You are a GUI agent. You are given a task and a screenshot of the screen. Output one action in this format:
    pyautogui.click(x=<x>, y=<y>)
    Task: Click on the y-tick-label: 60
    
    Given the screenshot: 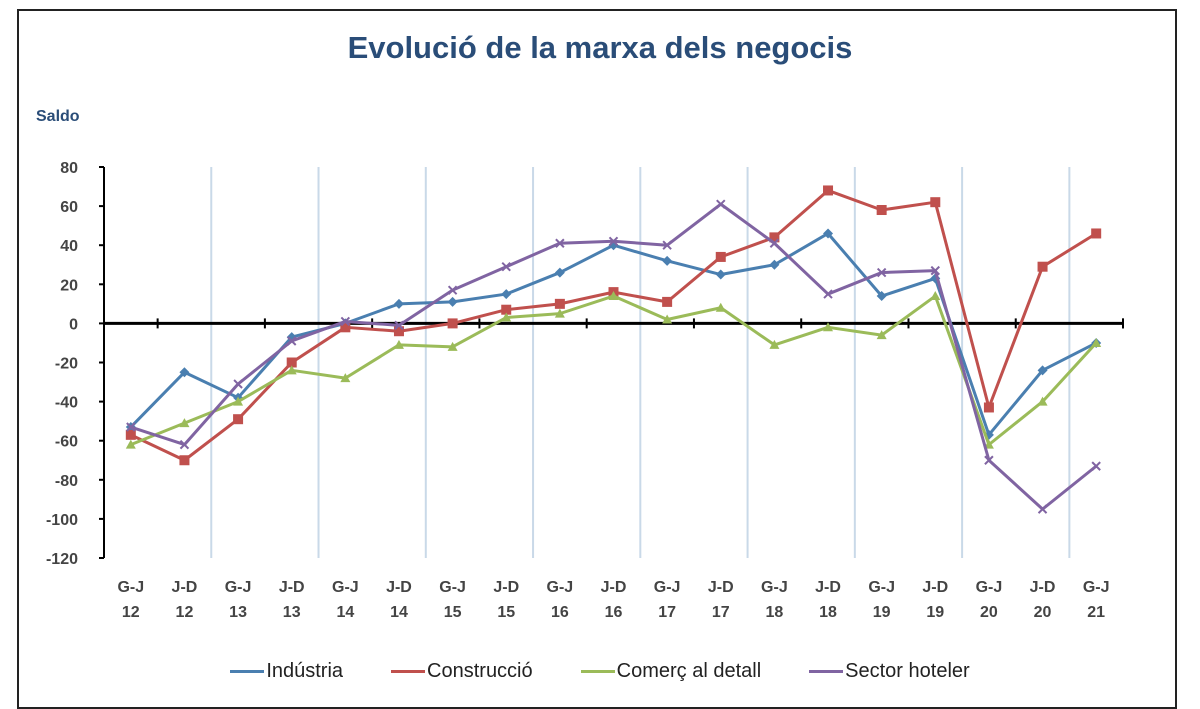 What is the action you would take?
    pyautogui.click(x=69, y=207)
    